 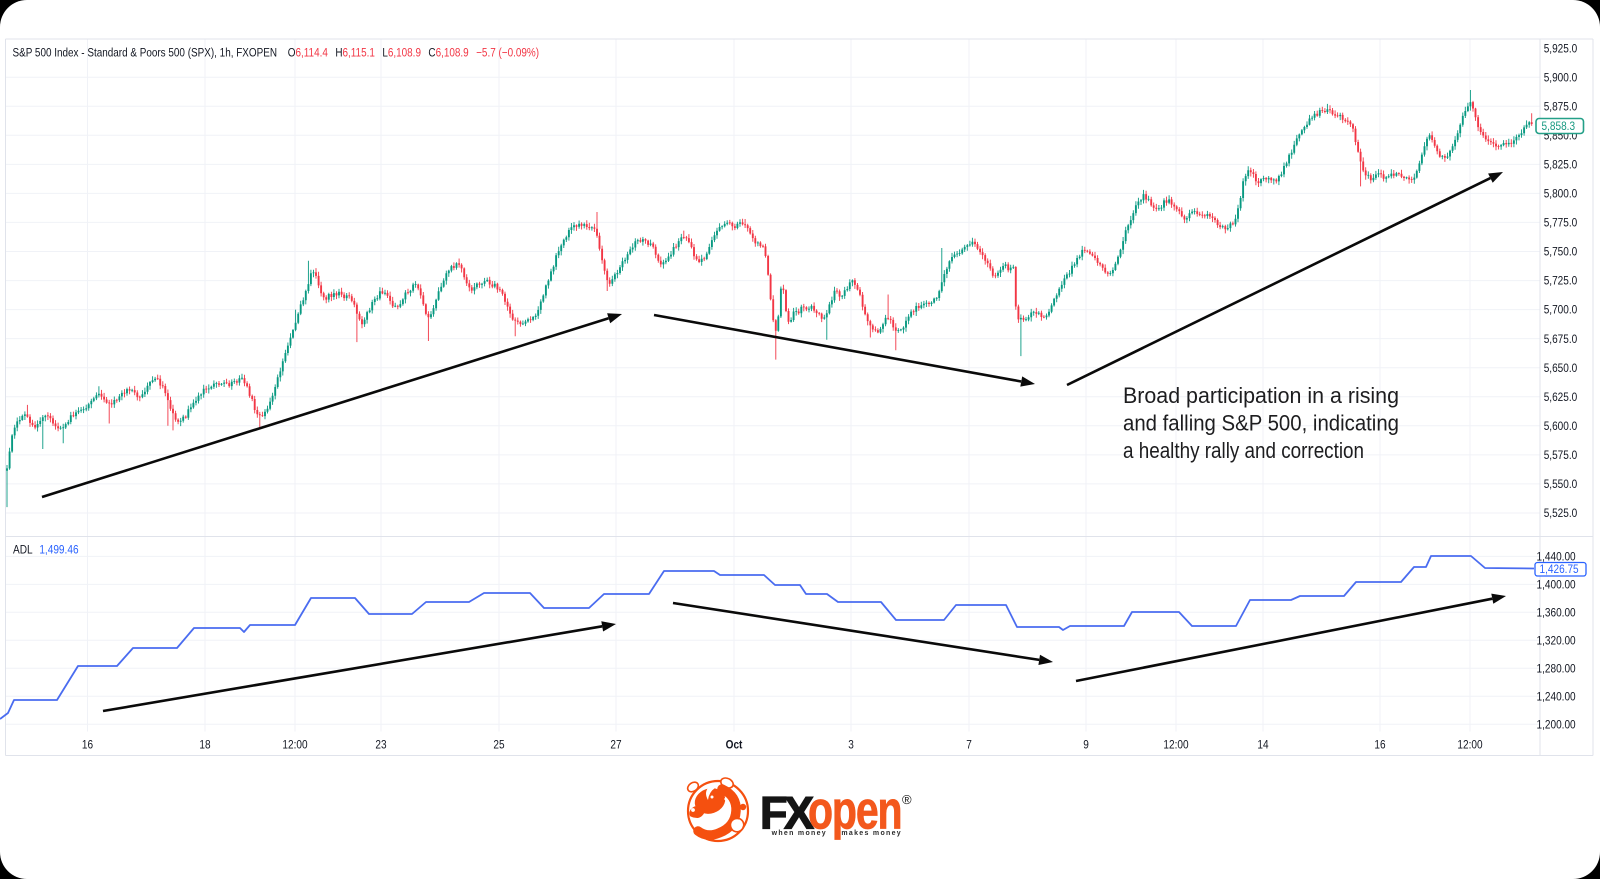 I want to click on svg-text: 5,900.0, so click(x=1561, y=78).